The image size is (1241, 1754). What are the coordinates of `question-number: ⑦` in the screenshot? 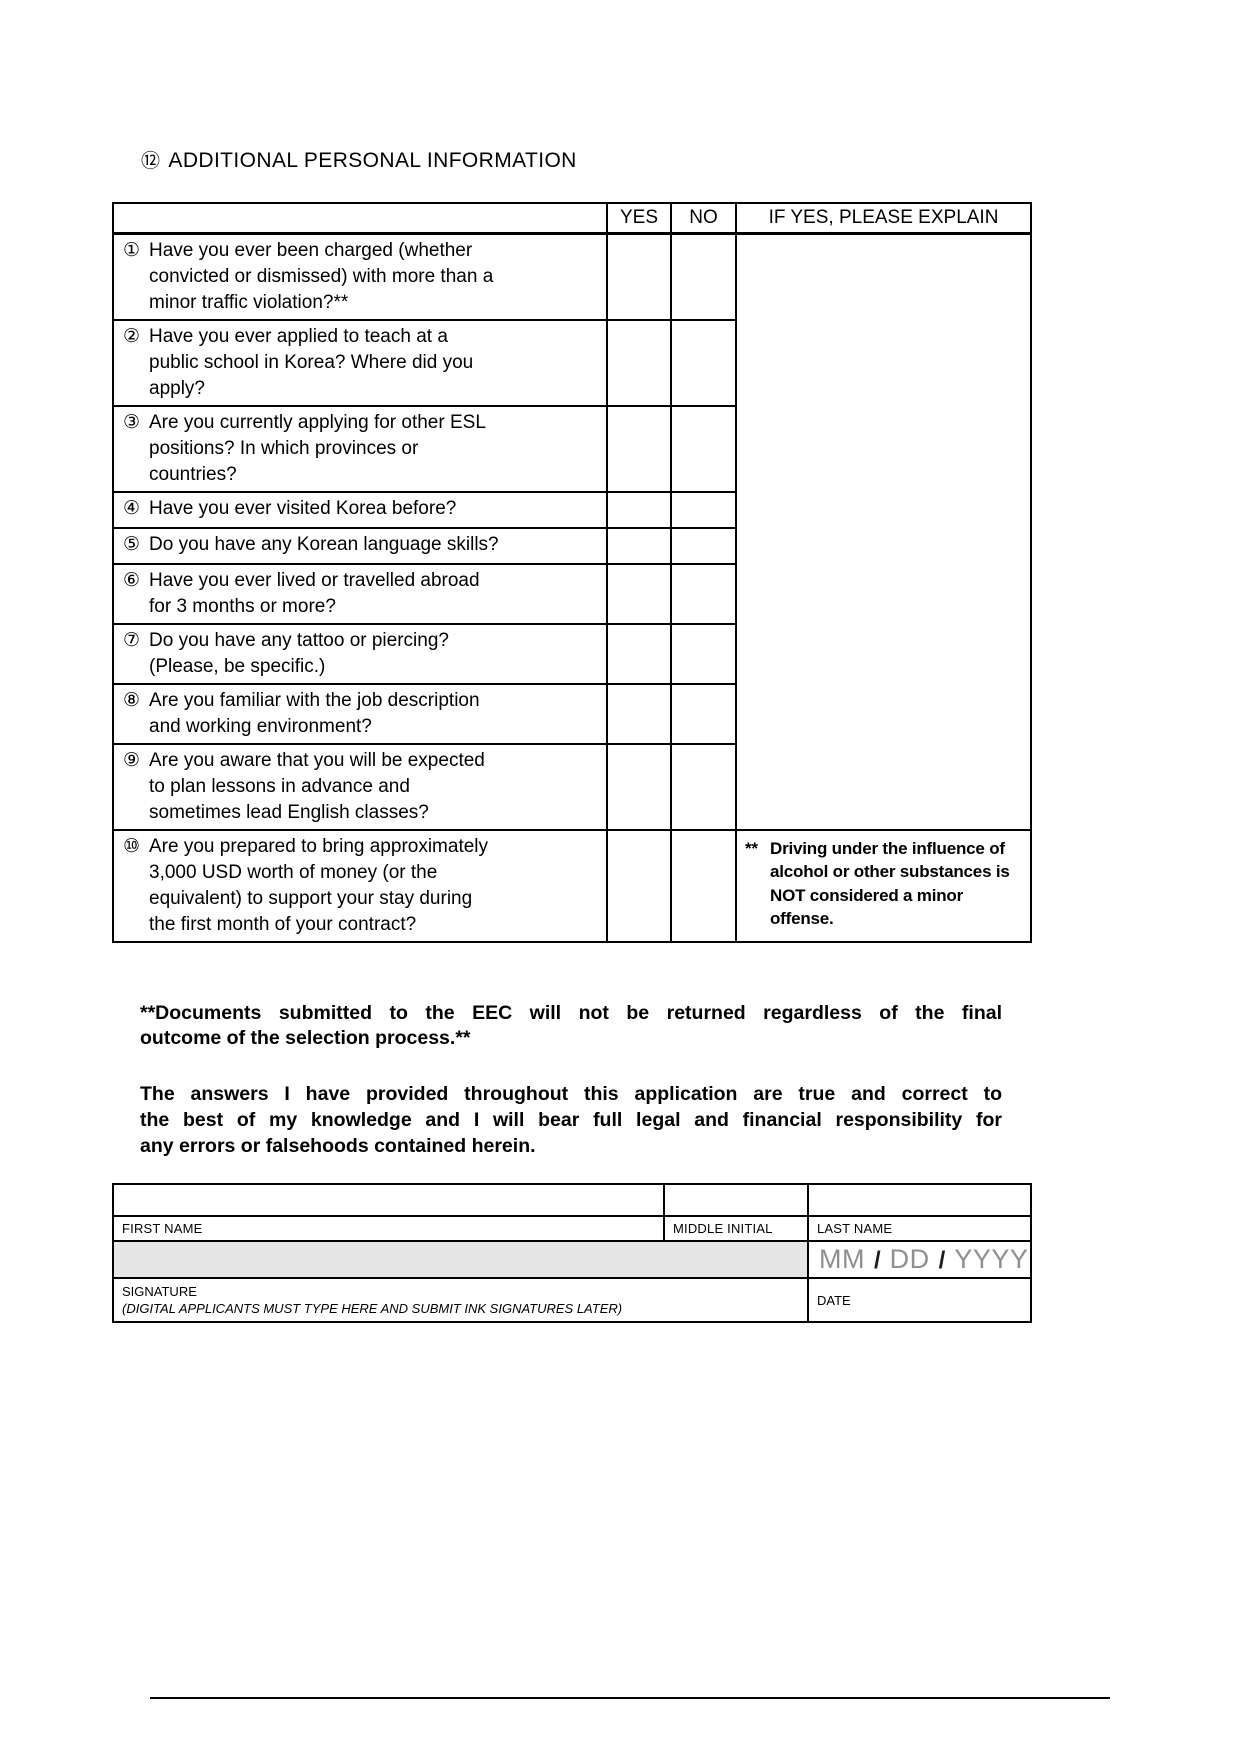 It's located at (132, 640).